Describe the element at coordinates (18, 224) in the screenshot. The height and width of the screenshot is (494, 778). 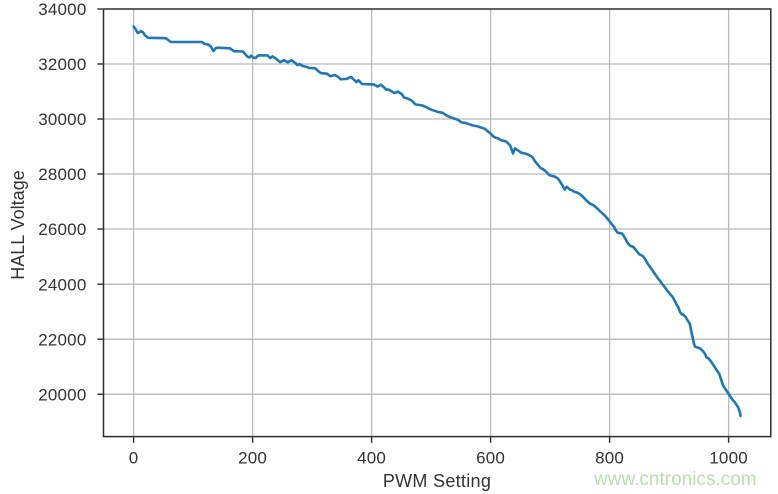
I see `svg-text: HALL Voltage` at that location.